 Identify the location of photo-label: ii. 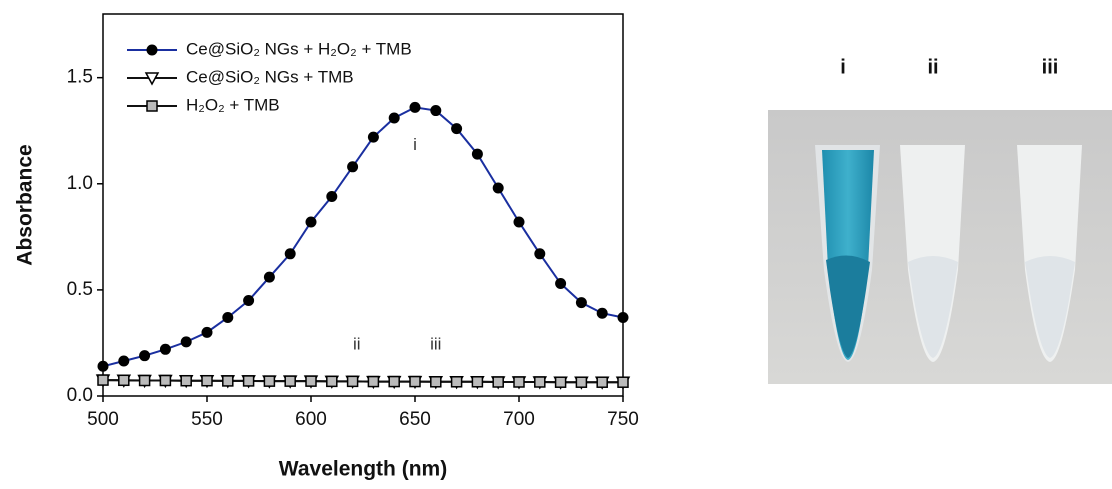
(932, 67).